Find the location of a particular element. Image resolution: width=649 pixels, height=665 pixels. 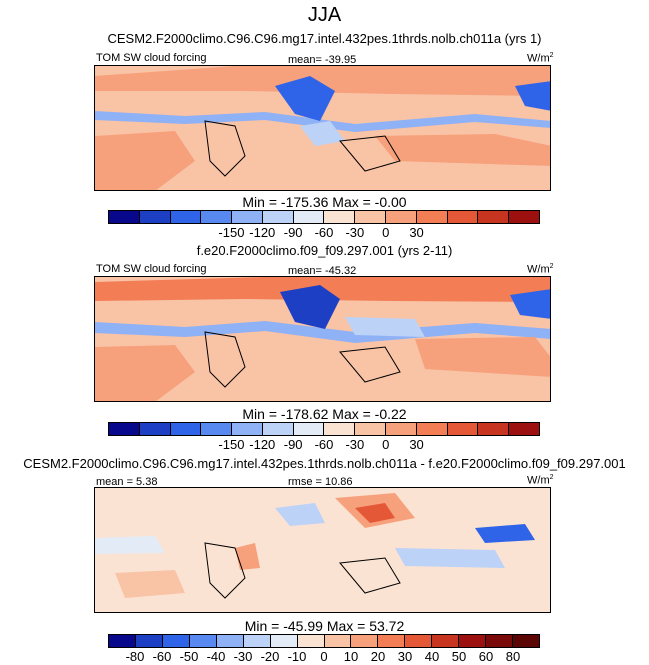

colorbar-tick-label: -20 is located at coordinates (270, 656).